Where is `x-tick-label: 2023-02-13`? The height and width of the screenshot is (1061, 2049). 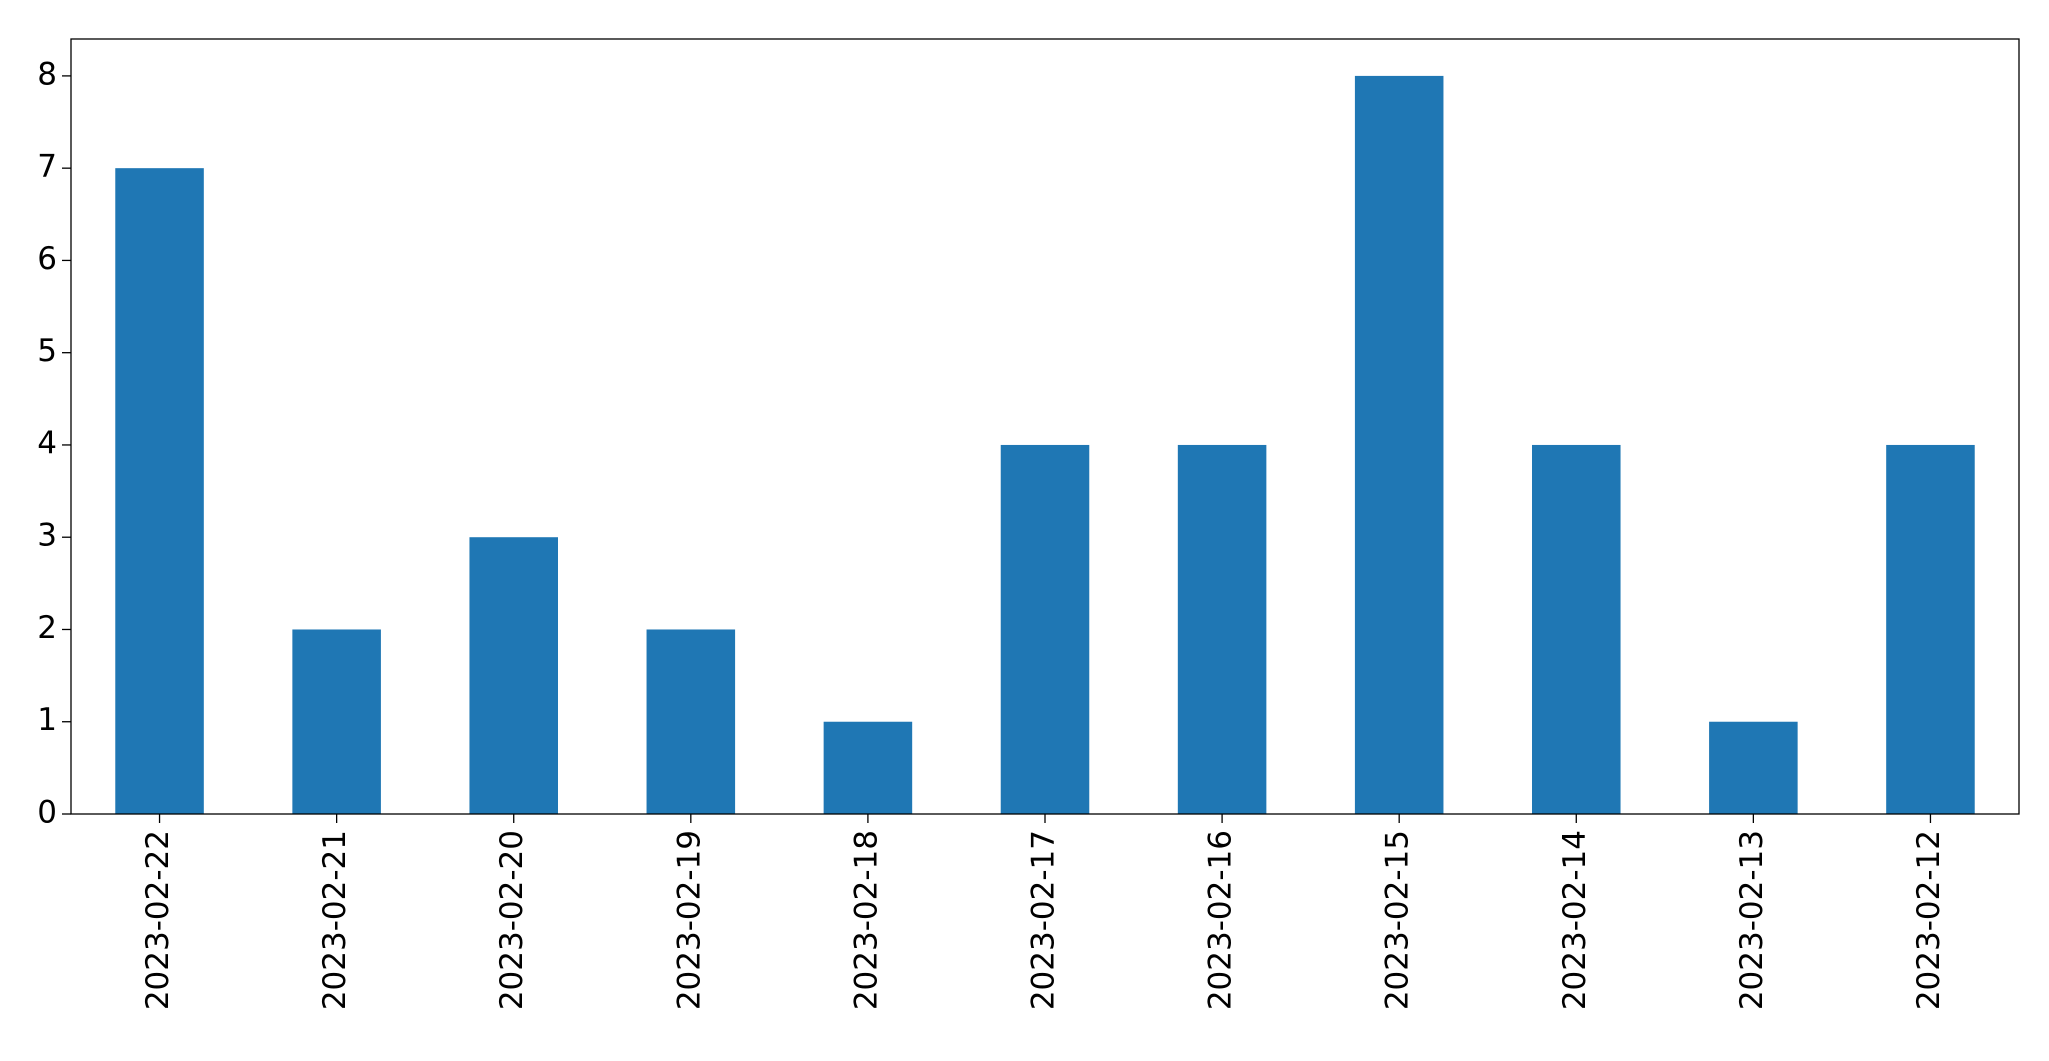
x-tick-label: 2023-02-13 is located at coordinates (1752, 920).